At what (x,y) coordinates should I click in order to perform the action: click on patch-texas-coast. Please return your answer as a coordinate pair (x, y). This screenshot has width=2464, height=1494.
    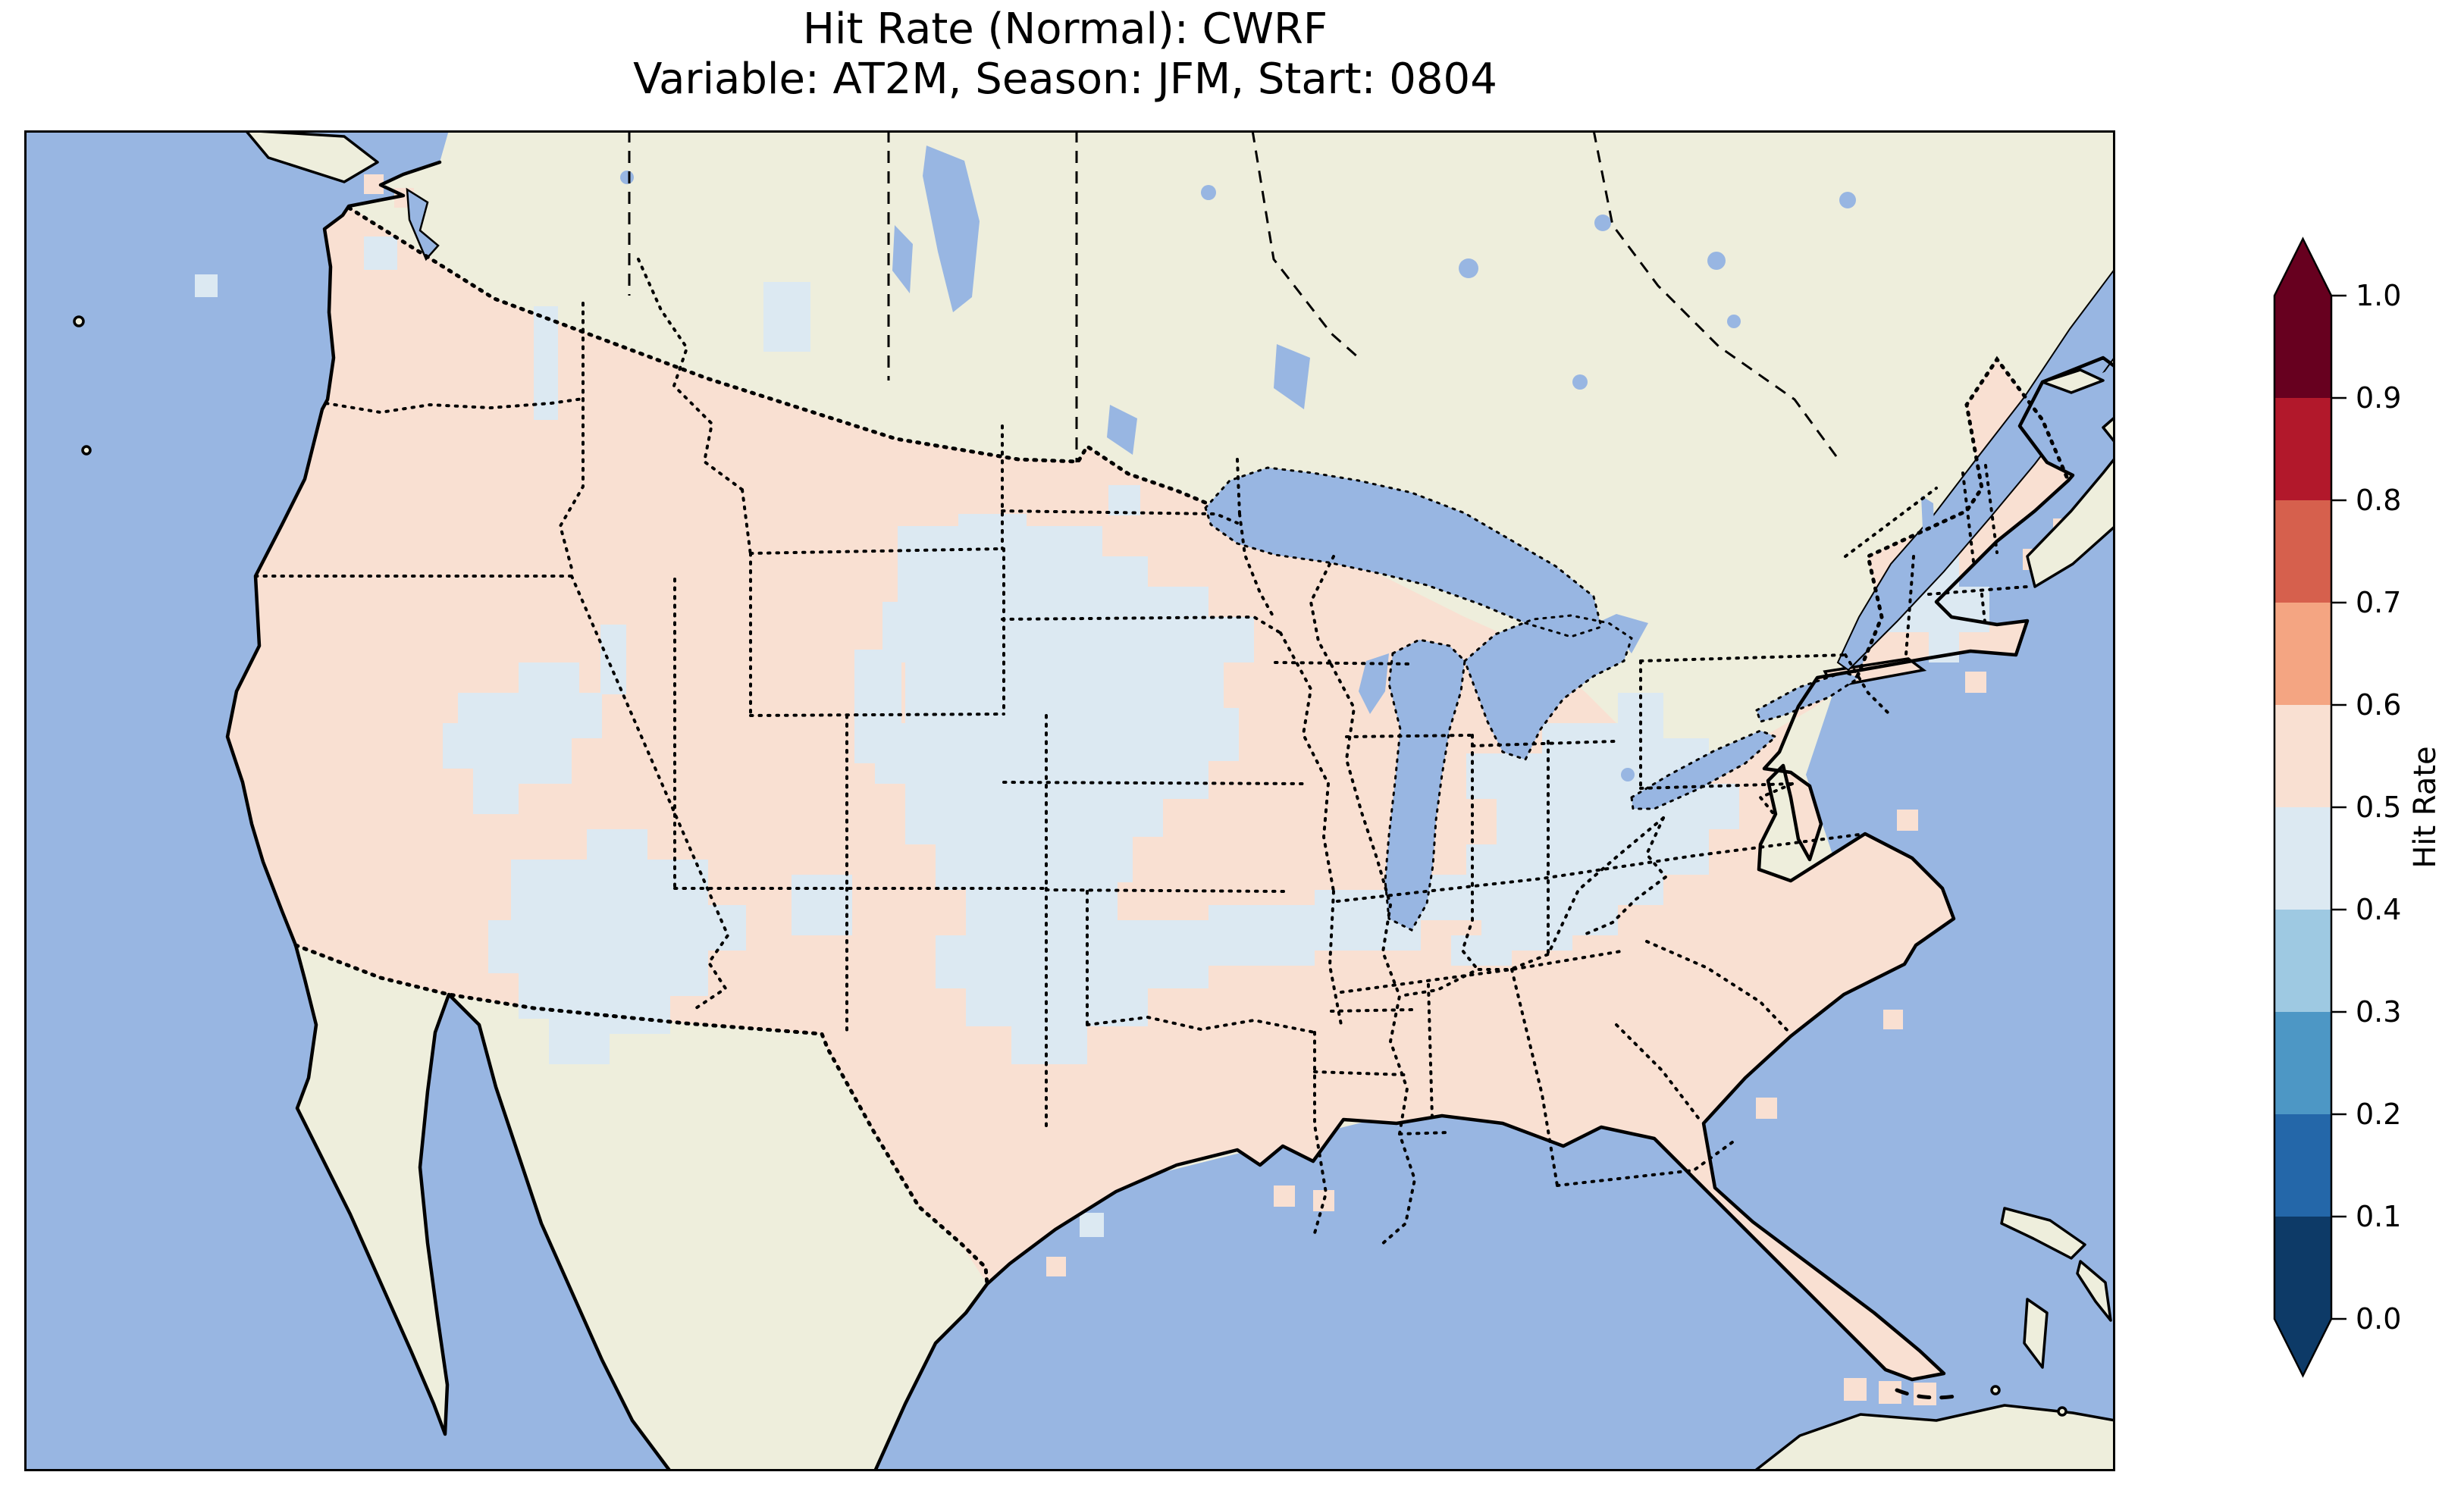
    Looking at the image, I should click on (1092, 1225).